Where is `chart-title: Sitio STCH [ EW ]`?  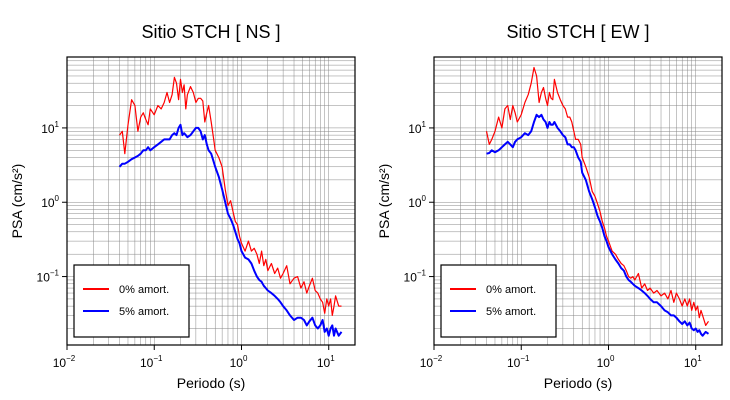 chart-title: Sitio STCH [ EW ] is located at coordinates (577, 32).